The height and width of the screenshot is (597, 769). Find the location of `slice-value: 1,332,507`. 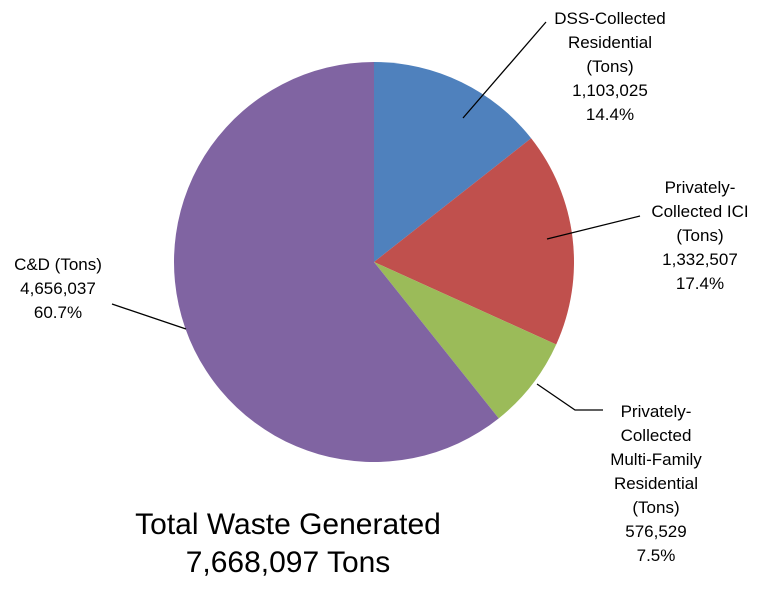

slice-value: 1,332,507 is located at coordinates (700, 259).